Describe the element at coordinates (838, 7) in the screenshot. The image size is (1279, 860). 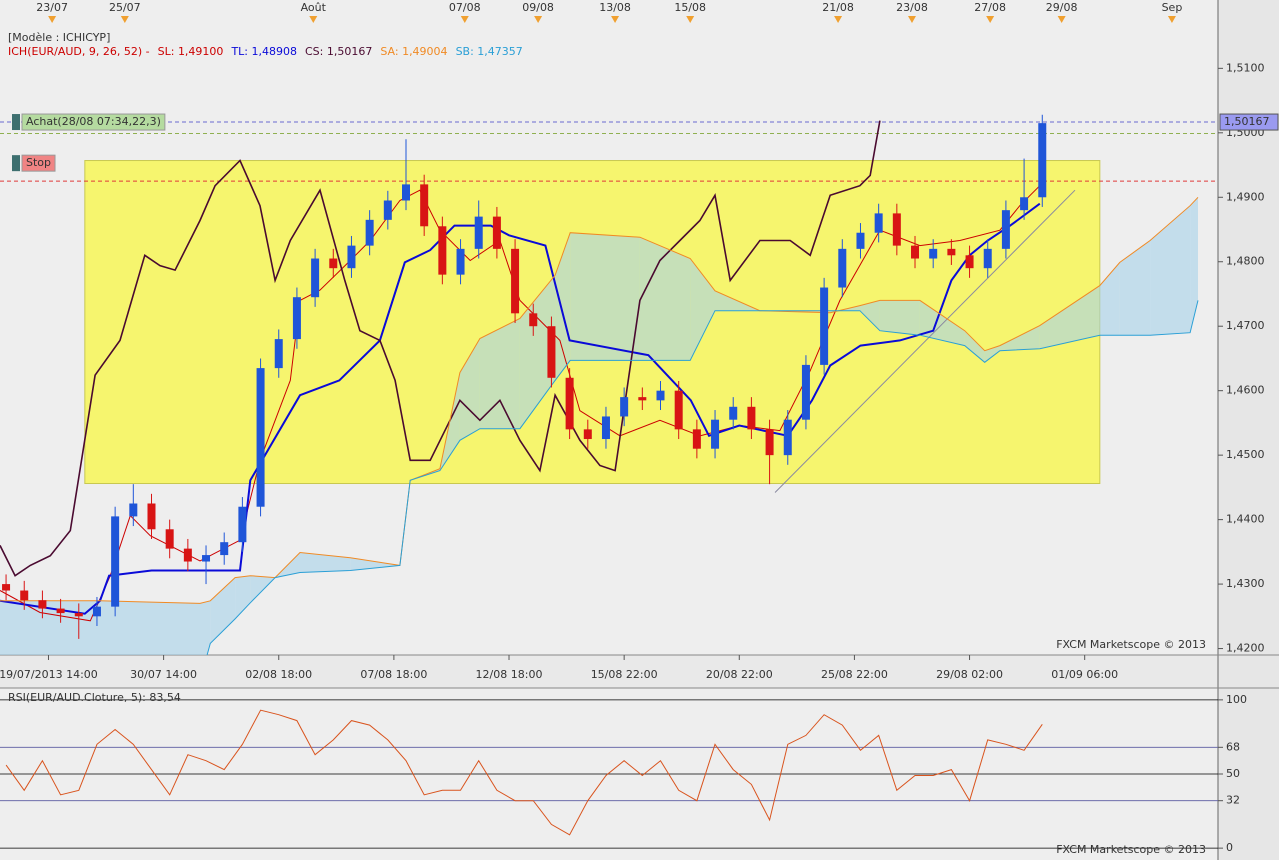
I see `event-label: 21/08` at that location.